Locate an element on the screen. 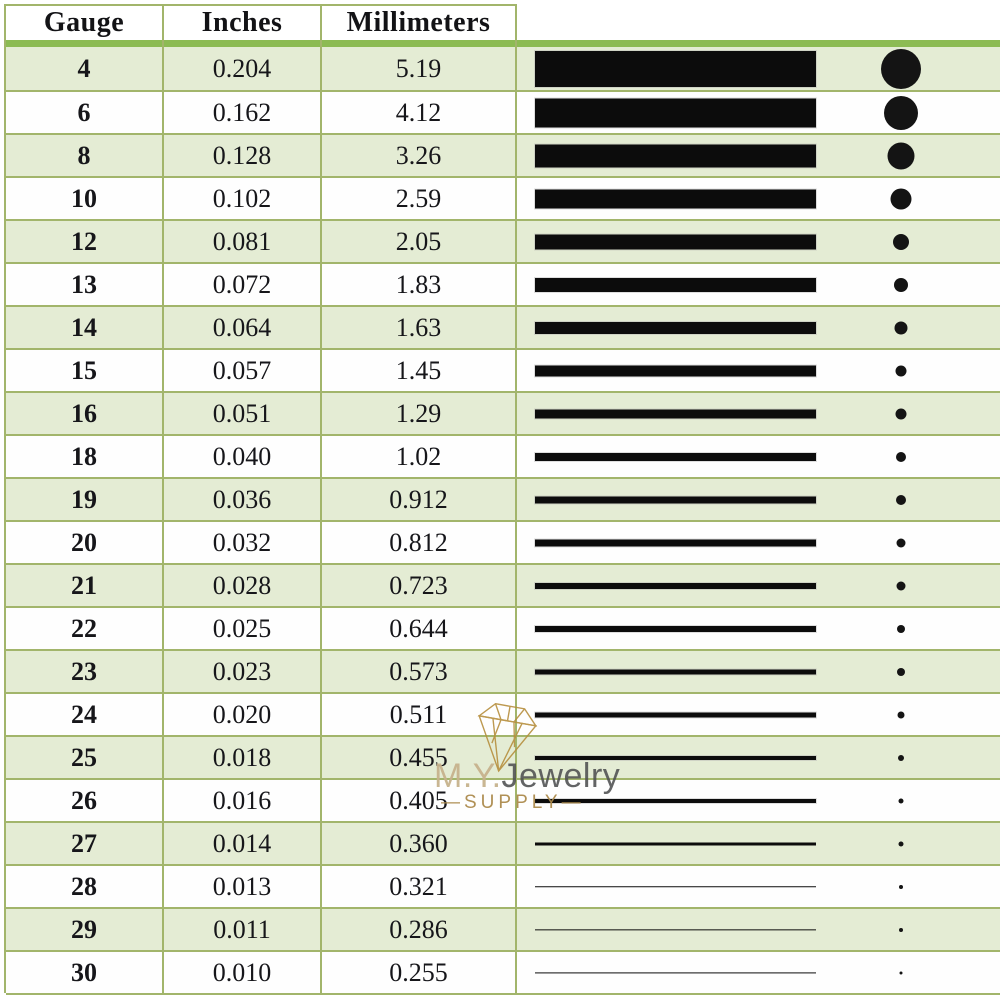  table-top-border is located at coordinates (260, 5).